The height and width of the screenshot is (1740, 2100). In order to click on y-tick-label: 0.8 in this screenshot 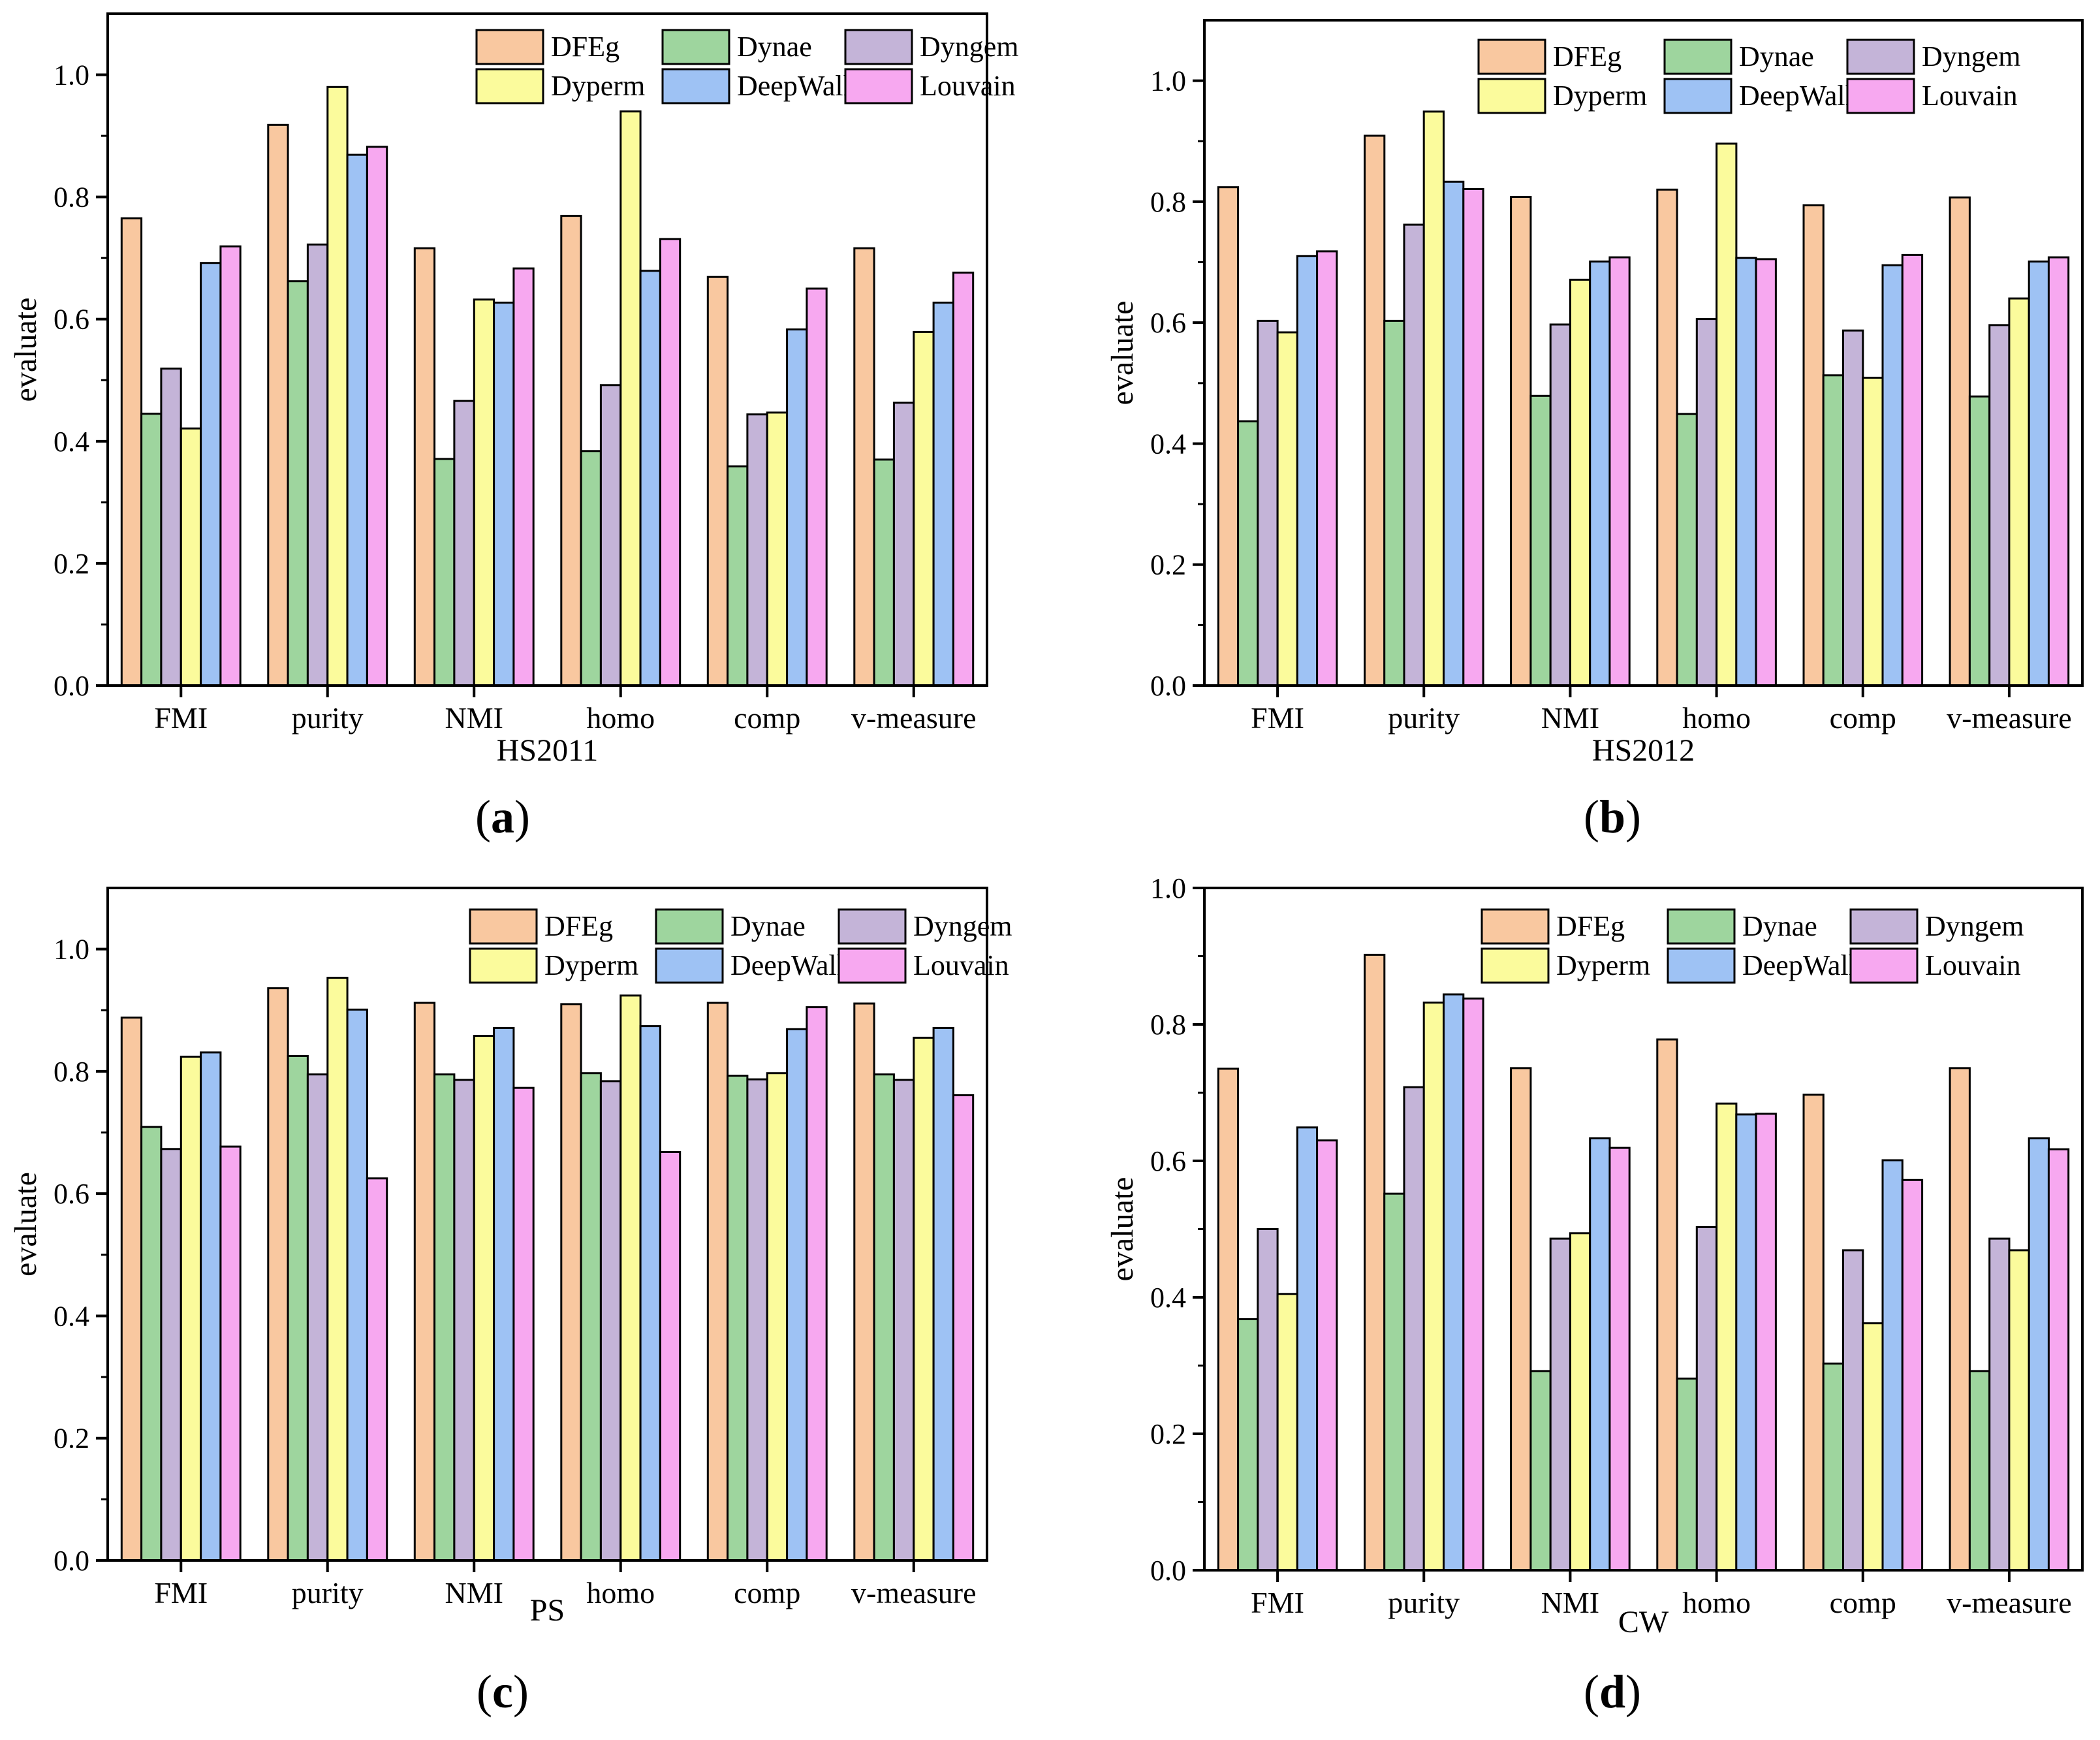, I will do `click(71, 1072)`.